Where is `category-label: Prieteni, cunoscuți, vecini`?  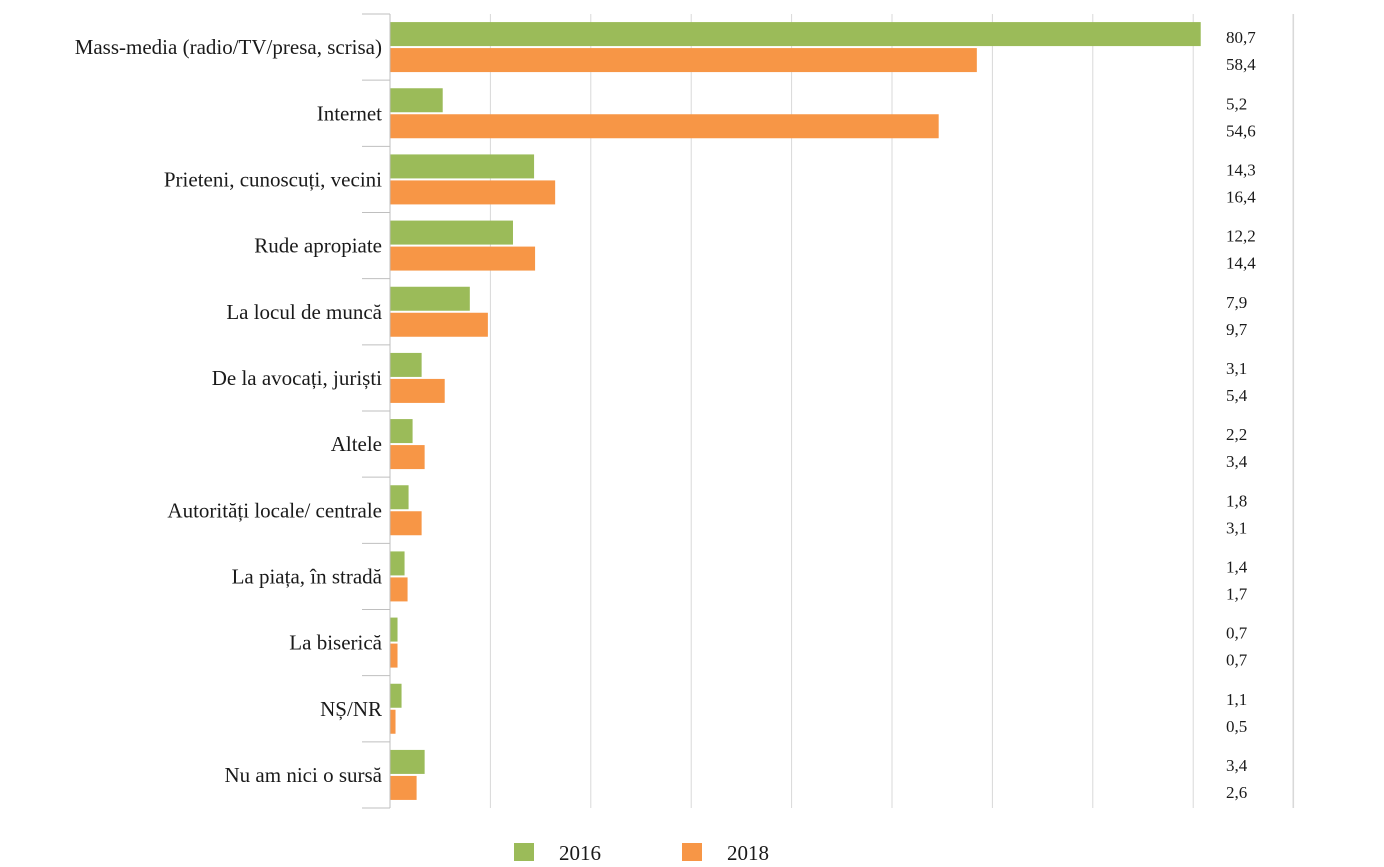
category-label: Prieteni, cunoscuți, vecini is located at coordinates (273, 179).